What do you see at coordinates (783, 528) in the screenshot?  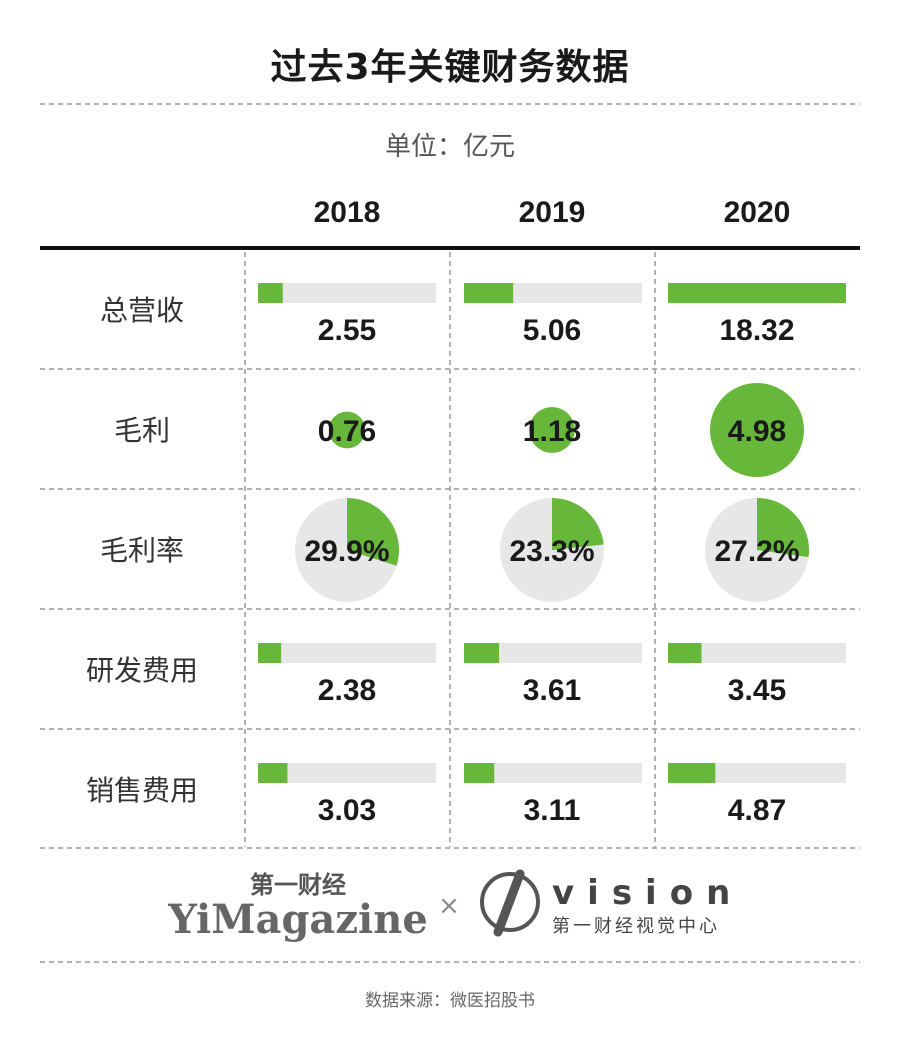 I see `pie-slice-2020` at bounding box center [783, 528].